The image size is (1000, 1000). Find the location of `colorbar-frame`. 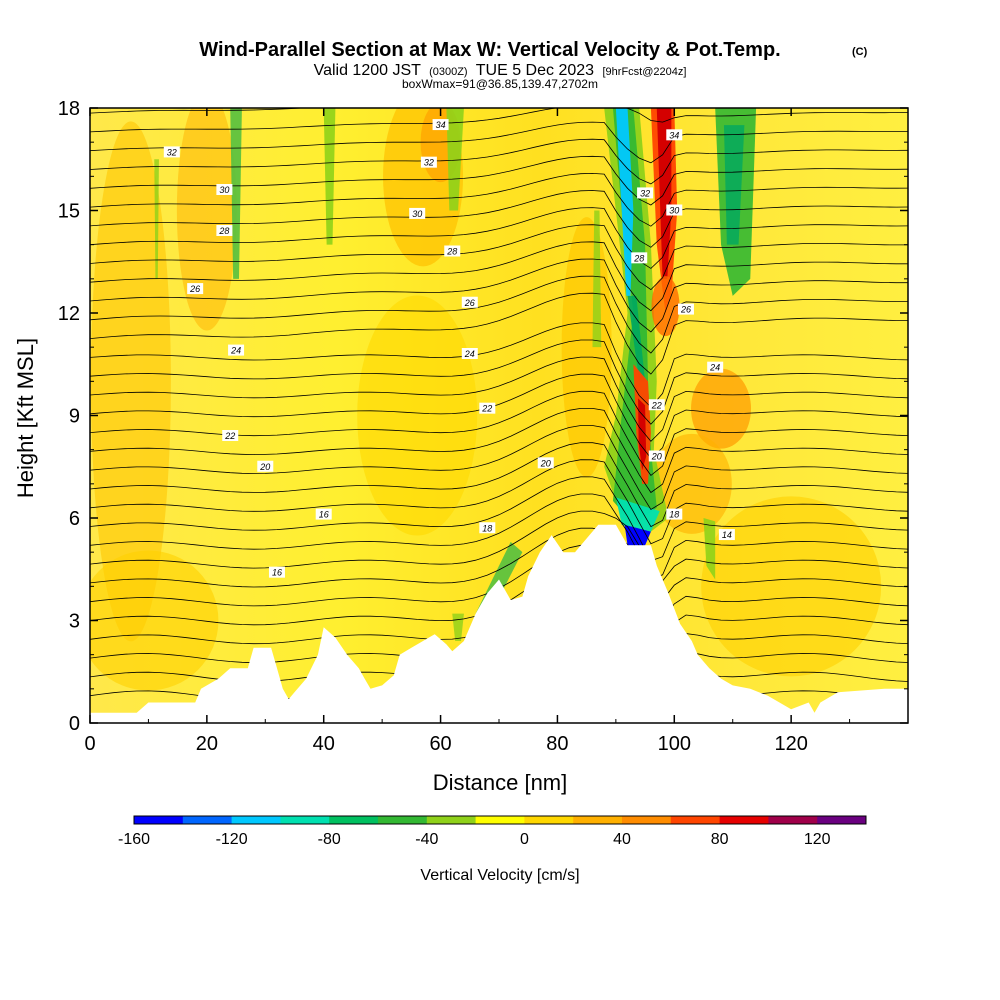

colorbar-frame is located at coordinates (500, 820).